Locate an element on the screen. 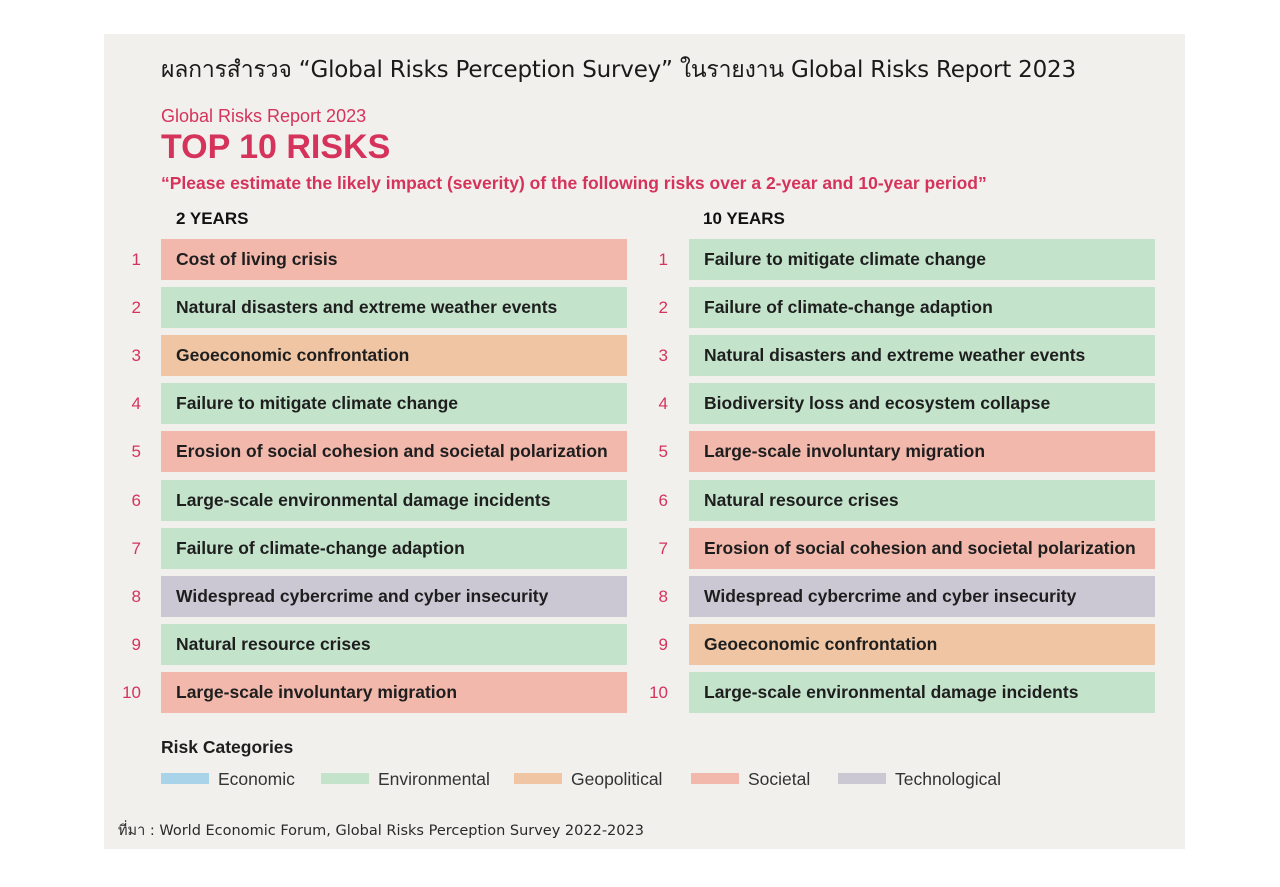 This screenshot has height=887, width=1280. report-label: Global Risks Report 2023 is located at coordinates (264, 116).